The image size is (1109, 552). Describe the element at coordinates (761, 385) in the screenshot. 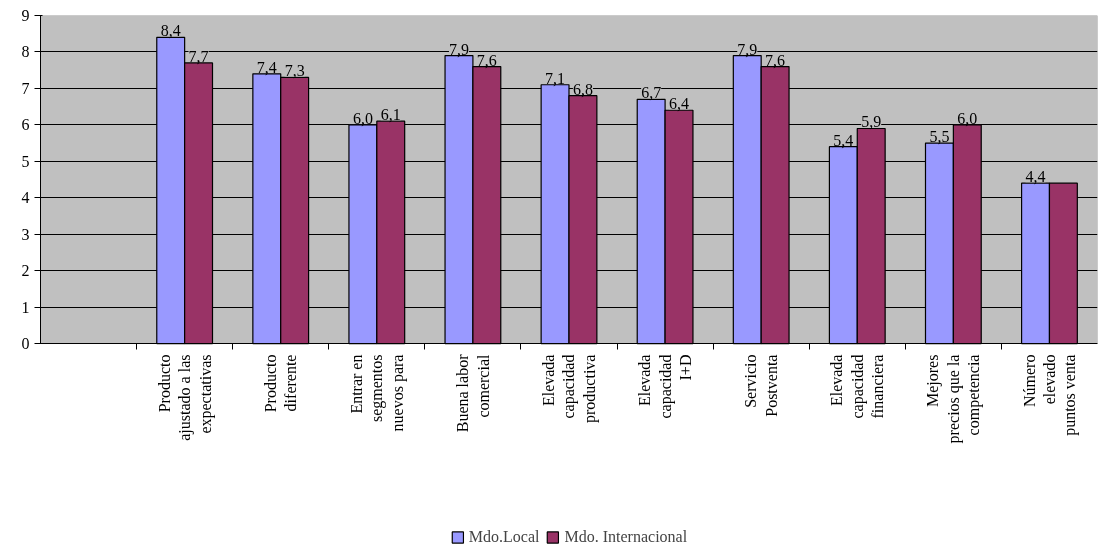

I see `x-tick-label: Servicio Postventa` at that location.